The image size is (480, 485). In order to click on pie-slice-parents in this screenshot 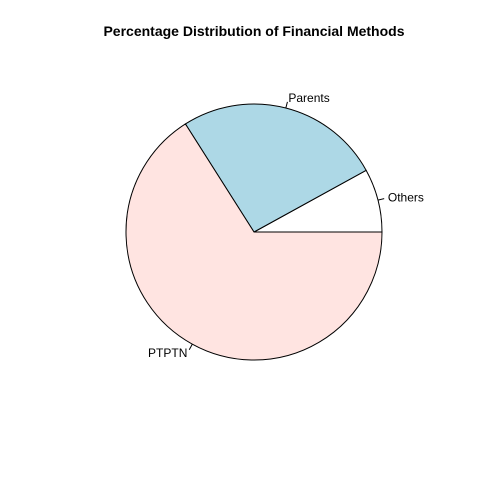, I will do `click(275, 168)`.